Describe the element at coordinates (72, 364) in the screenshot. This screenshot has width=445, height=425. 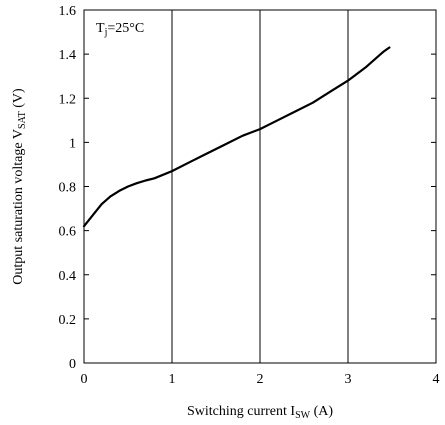
I see `y-tick-label: 0` at that location.